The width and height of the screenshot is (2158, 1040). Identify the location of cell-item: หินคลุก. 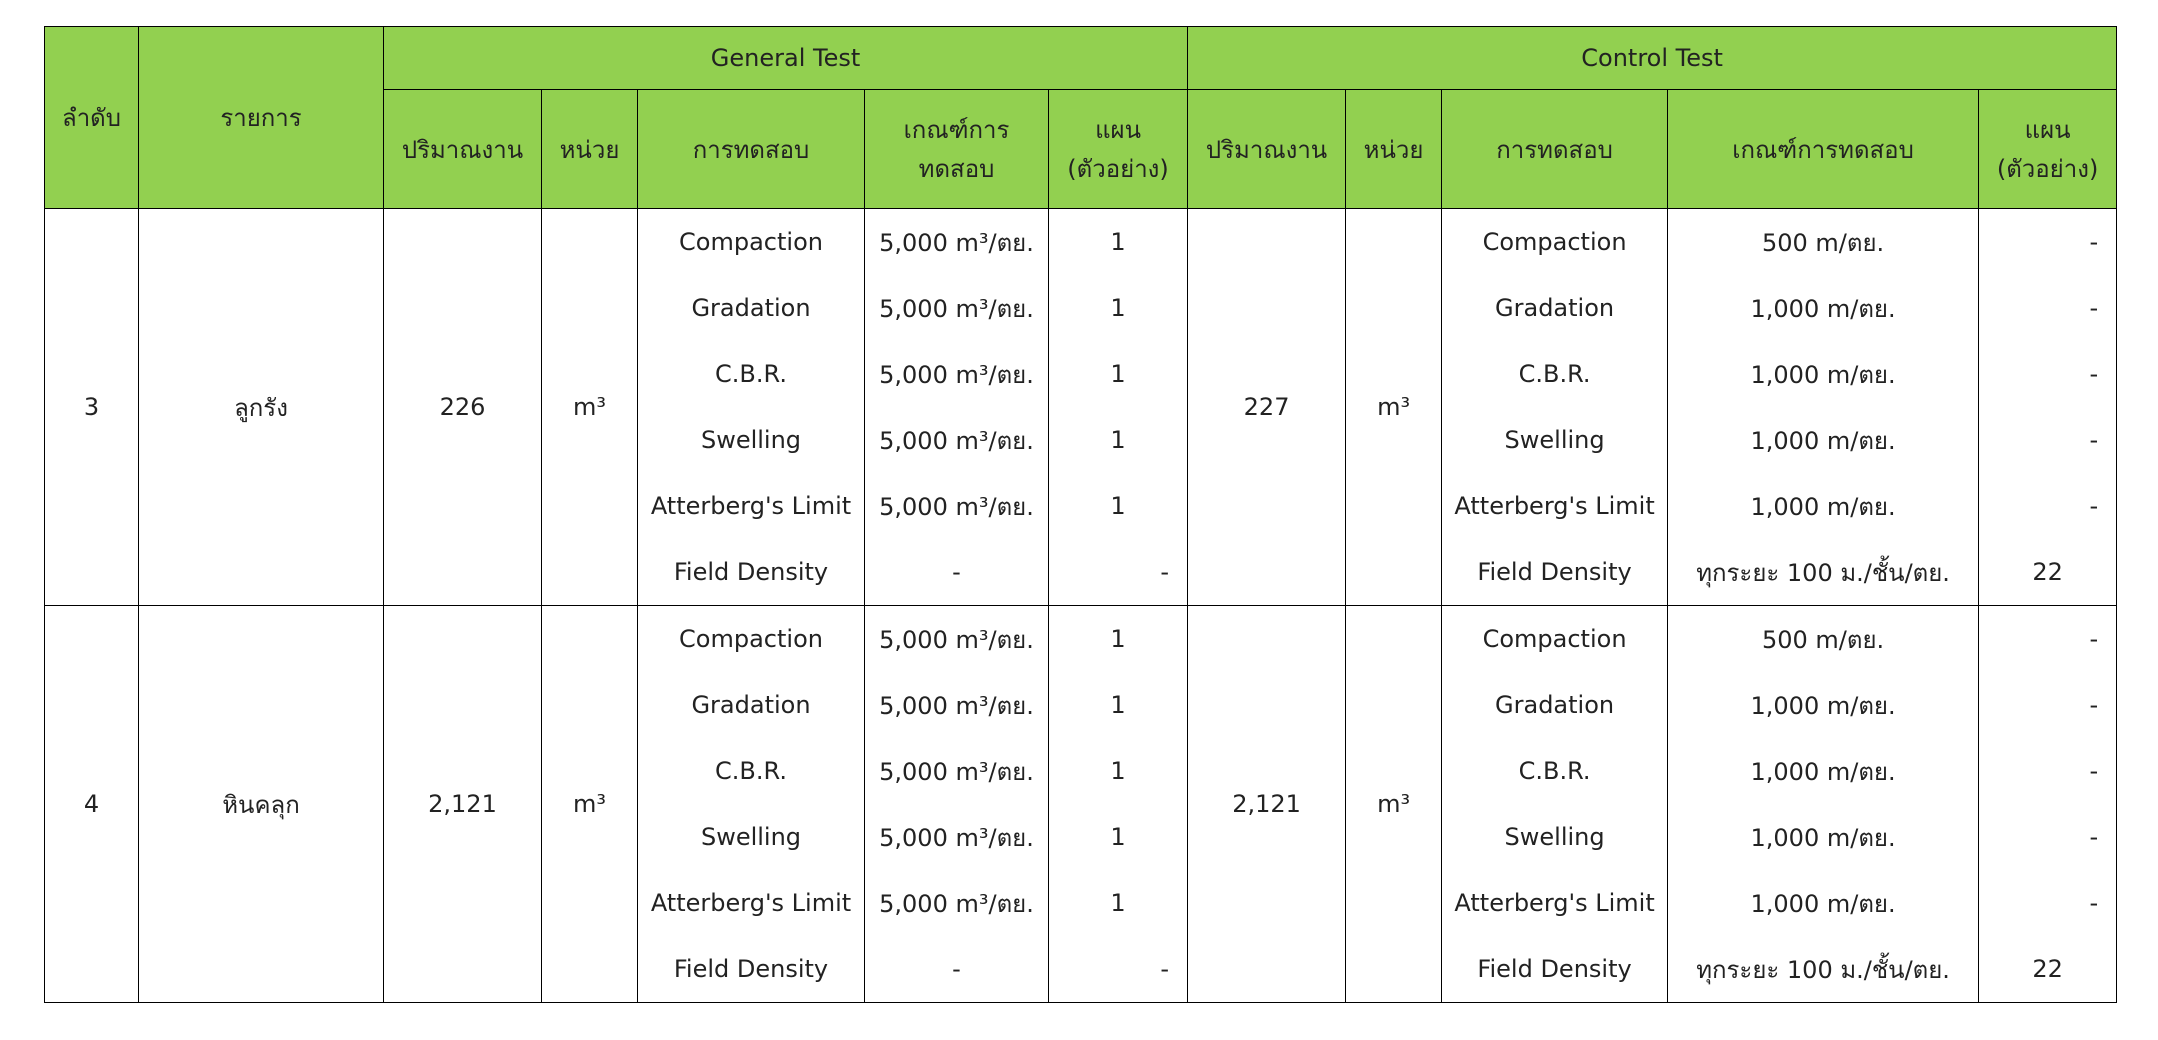
(261, 804).